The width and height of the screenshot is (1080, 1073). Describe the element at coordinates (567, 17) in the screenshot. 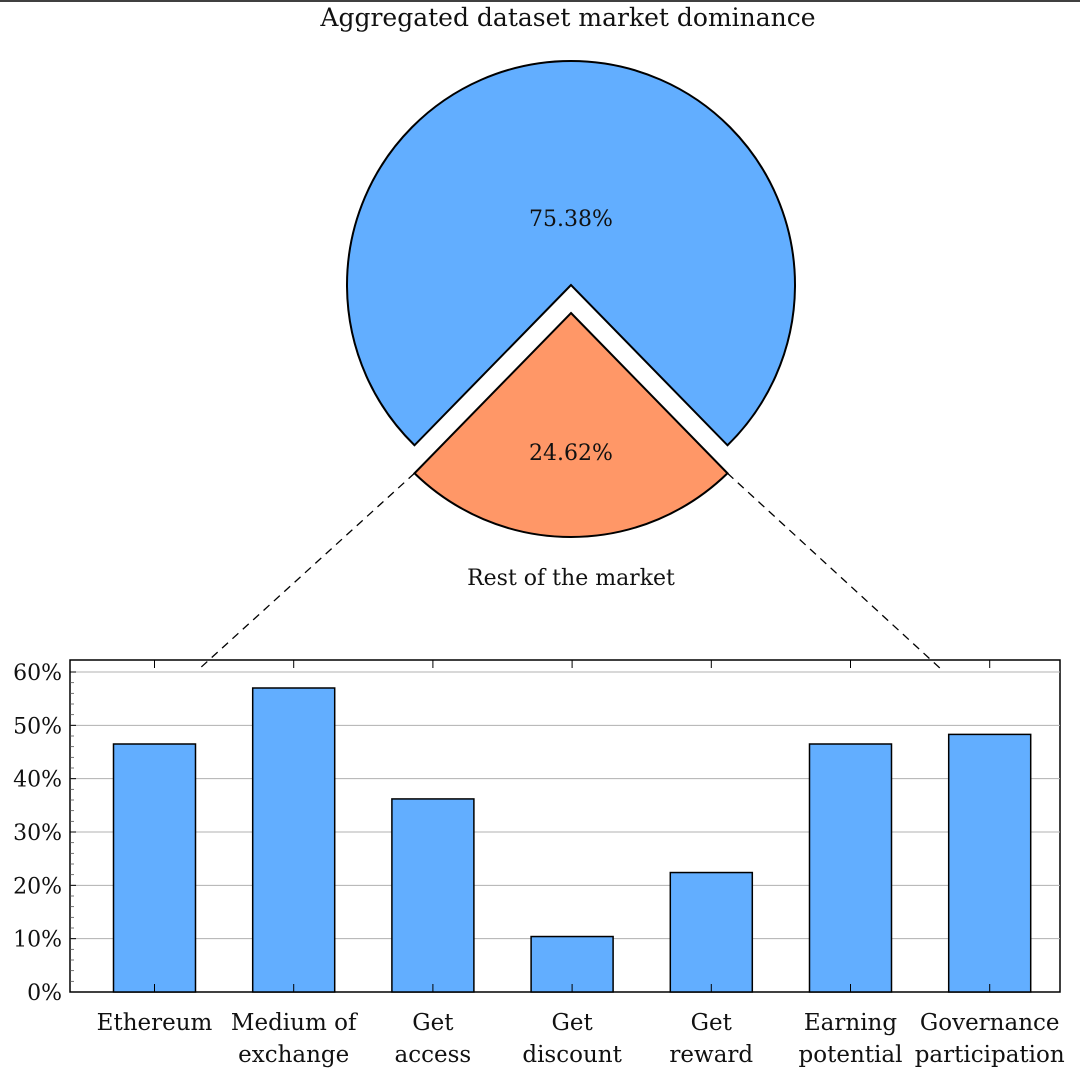

I see `pie-title: Aggregated dataset market dominance` at that location.